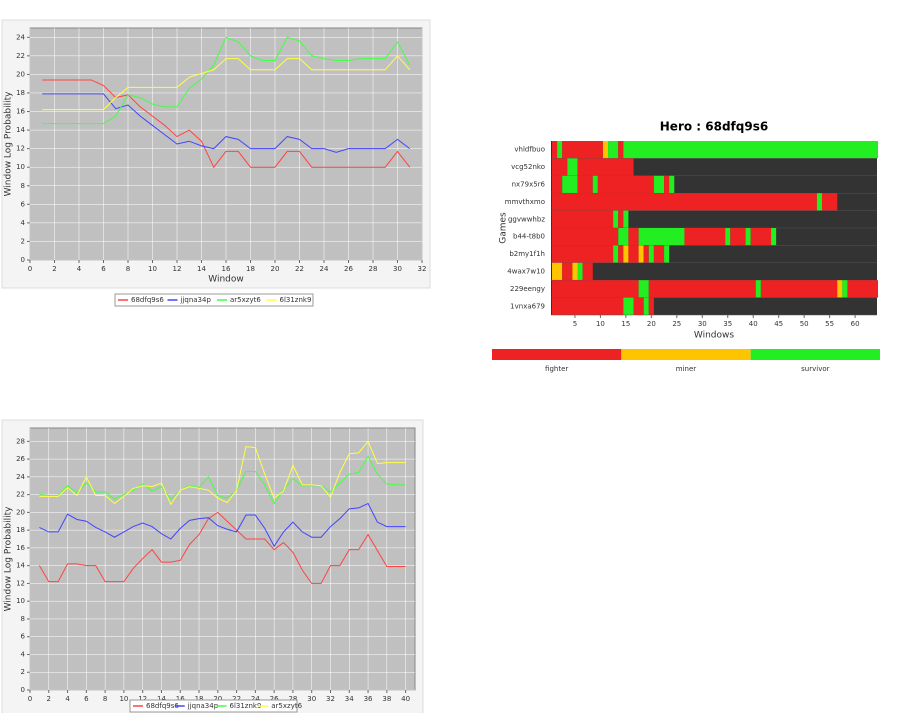  I want to click on row-label: vcg52nko, so click(528, 167).